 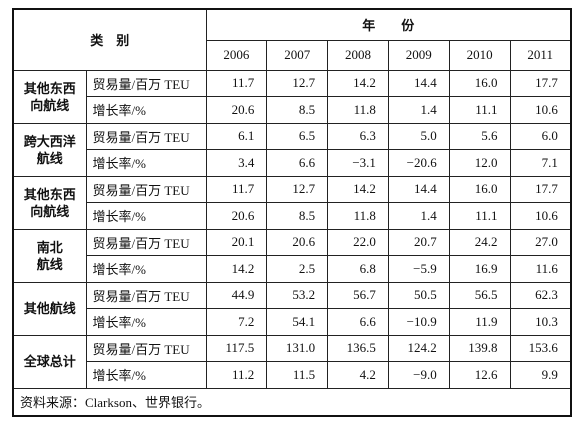 I want to click on group-name-line: 其他东西, so click(x=49, y=88).